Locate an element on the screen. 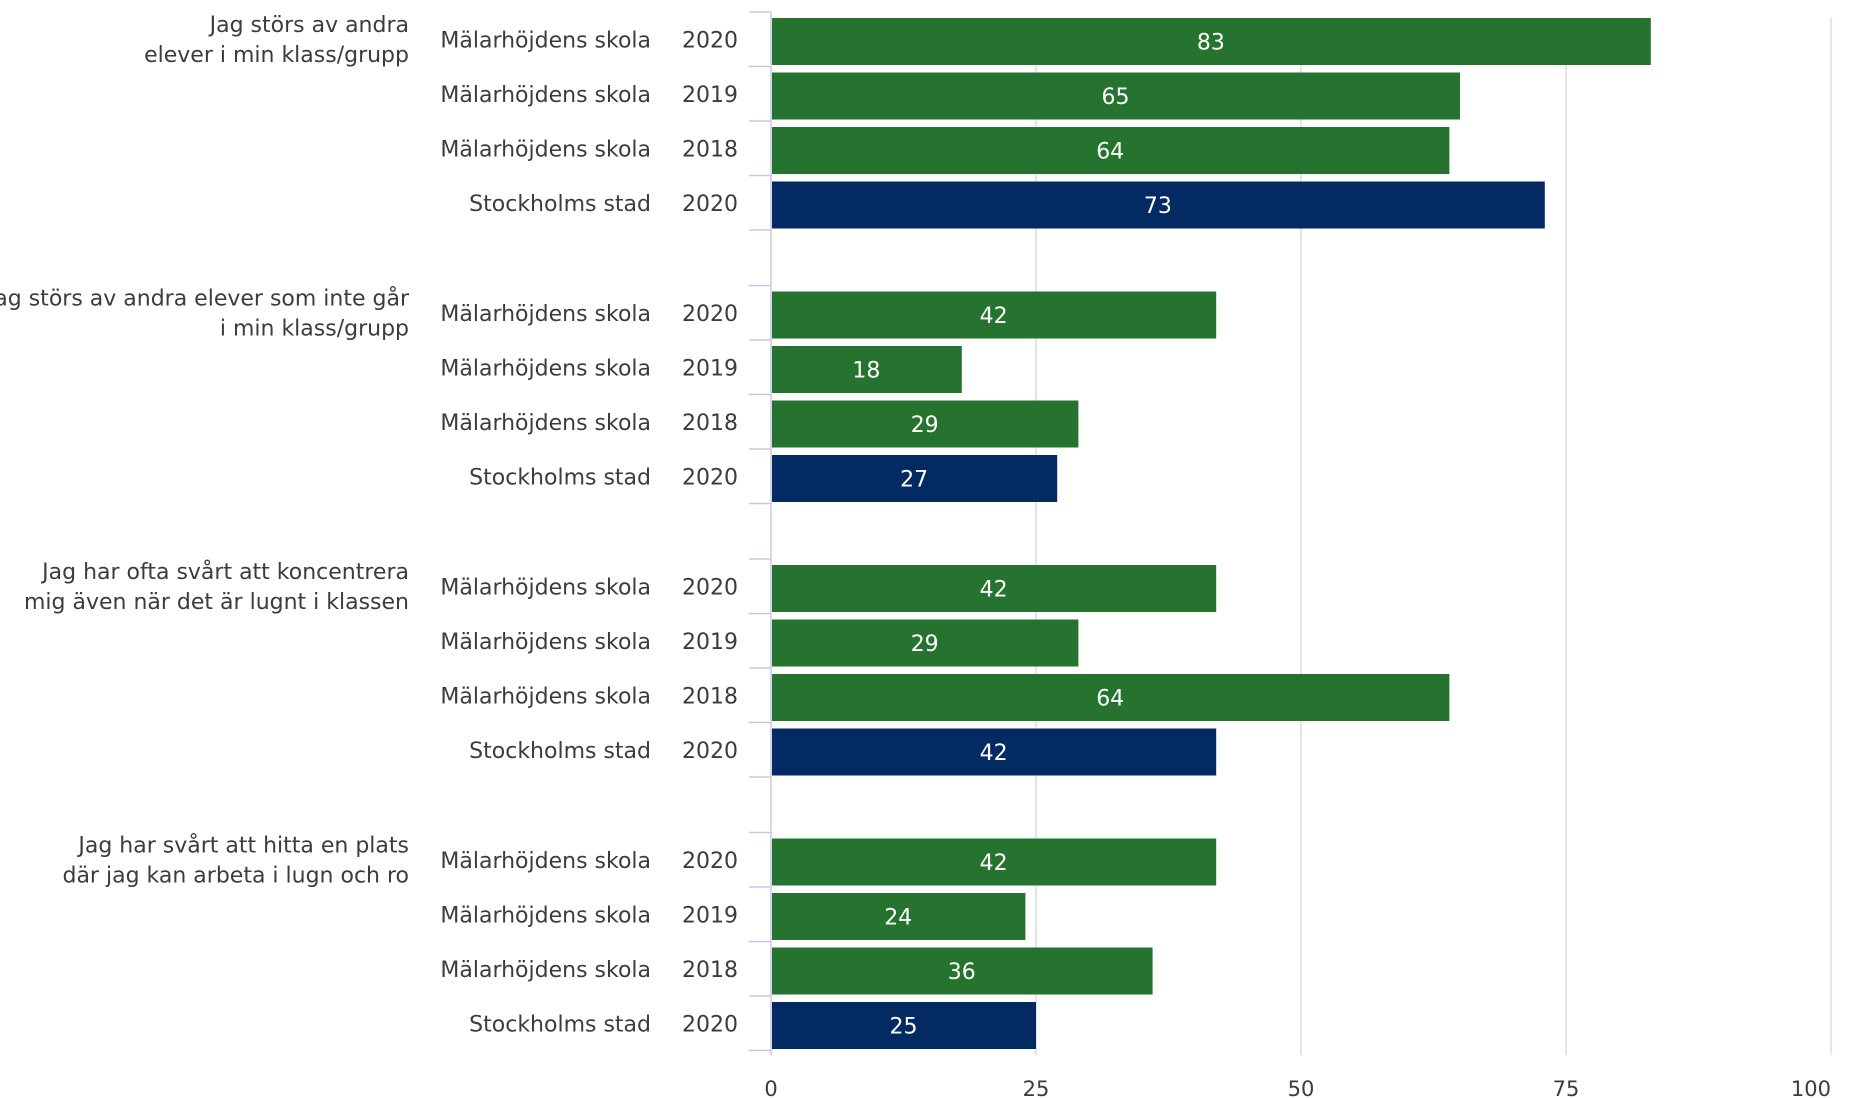  bar-value-label: 36 is located at coordinates (962, 972).